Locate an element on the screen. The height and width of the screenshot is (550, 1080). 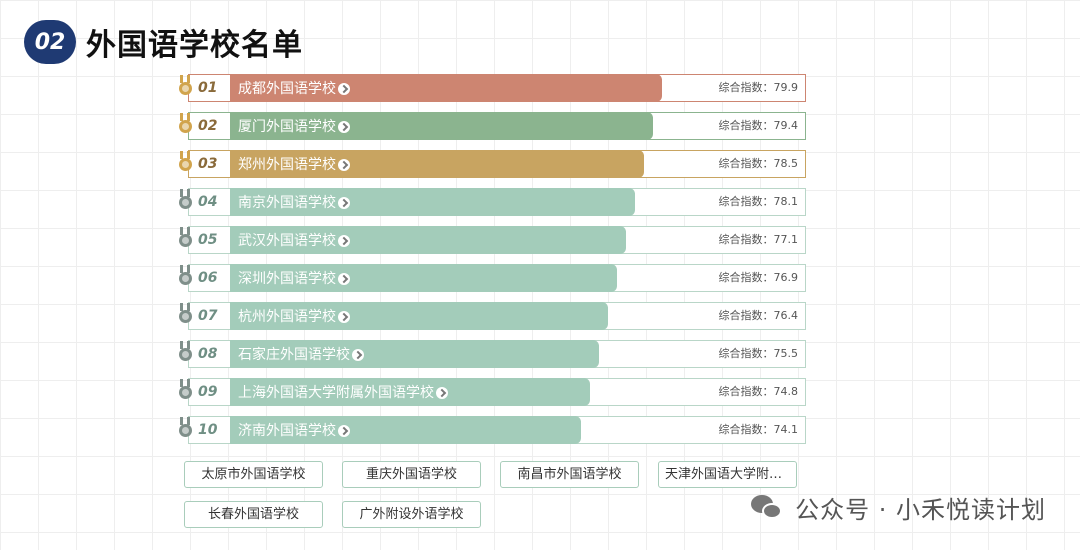
ranking-row: 05 武汉外国语学校 综合指数：77.1 is located at coordinates (493, 240).